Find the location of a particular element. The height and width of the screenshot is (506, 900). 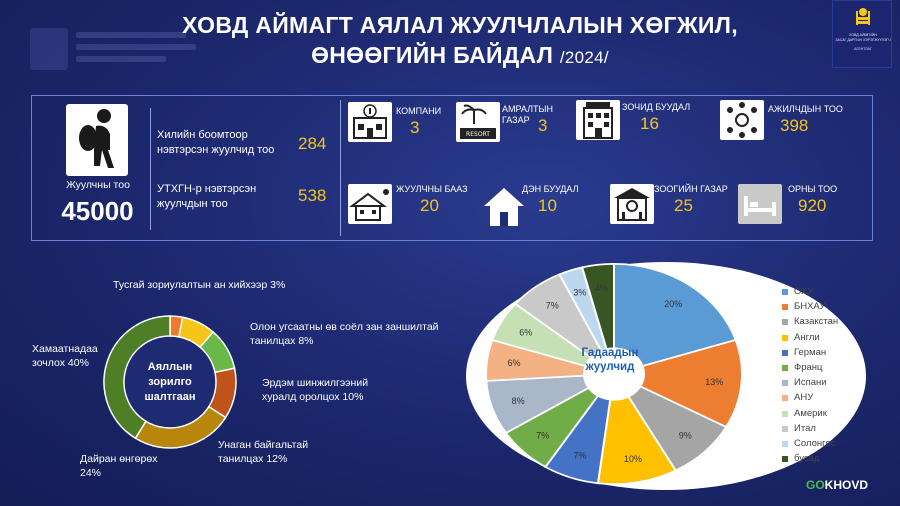

donut-center-title: Аяллын зорилго шалтгаан is located at coordinates (170, 382).